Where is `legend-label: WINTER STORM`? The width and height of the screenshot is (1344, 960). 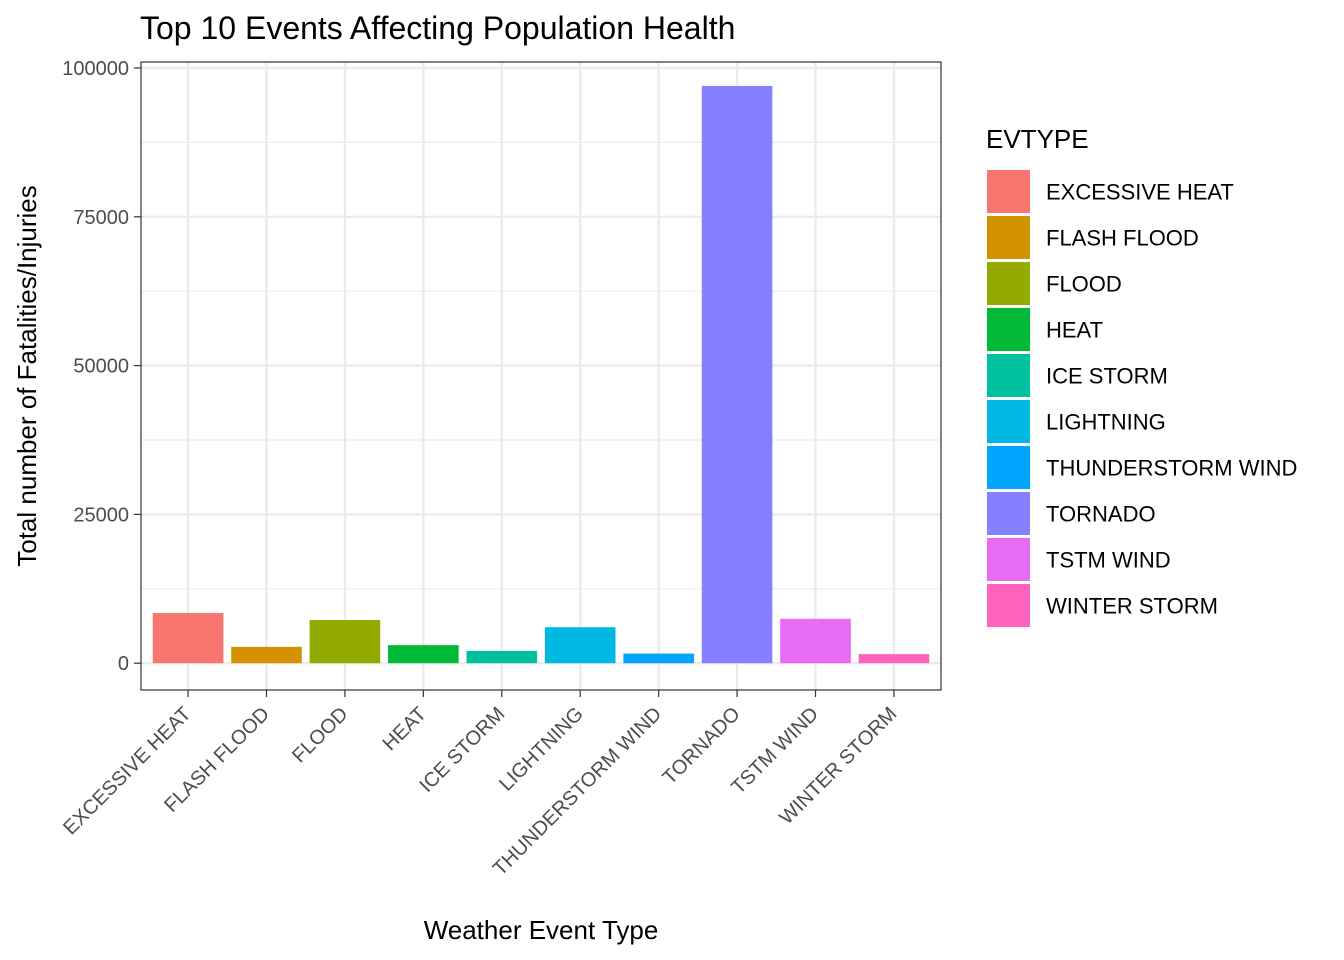 legend-label: WINTER STORM is located at coordinates (1132, 606).